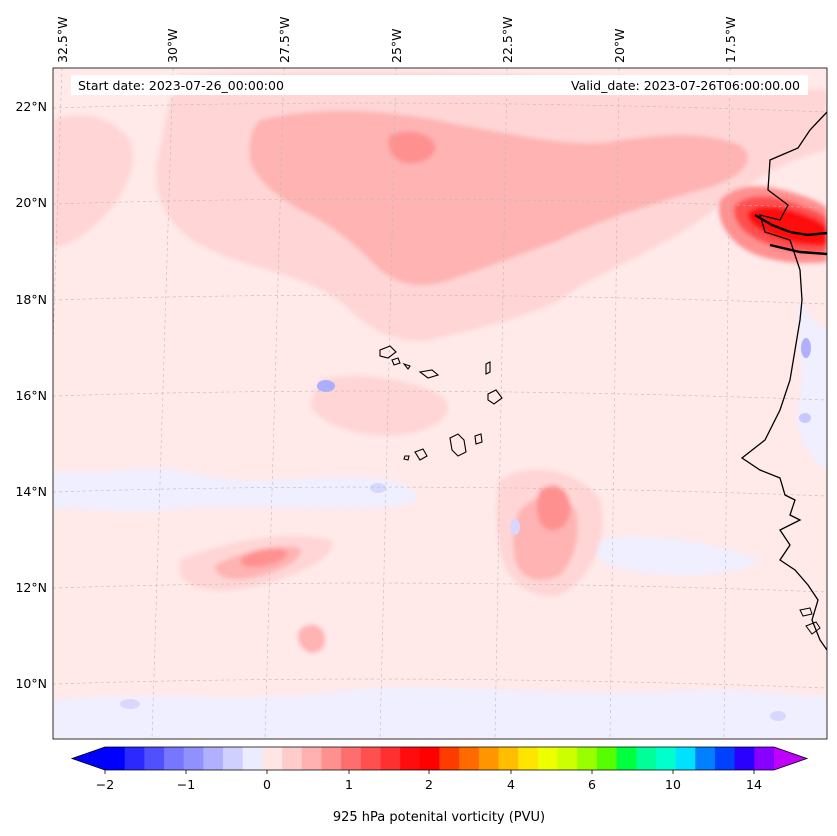 Image resolution: width=837 pixels, height=836 pixels. Describe the element at coordinates (412, 147) in the screenshot. I see `pv-level3-north` at that location.